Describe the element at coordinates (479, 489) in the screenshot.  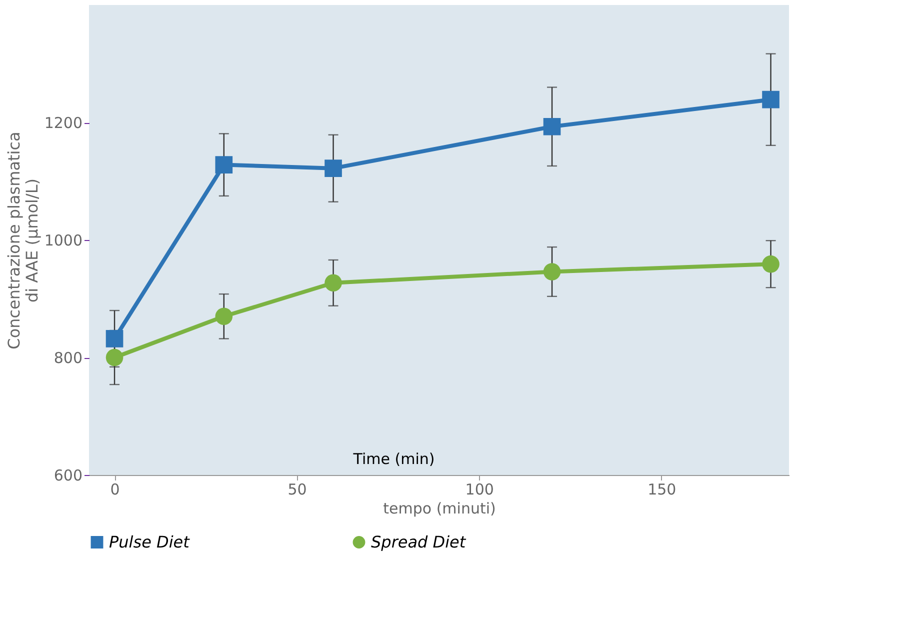
I see `x-tick-label: 100` at that location.